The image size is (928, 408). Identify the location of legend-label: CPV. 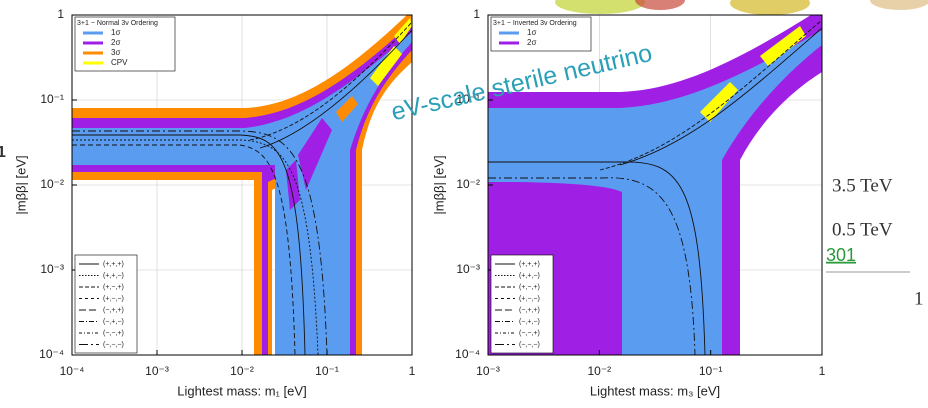
(119, 62).